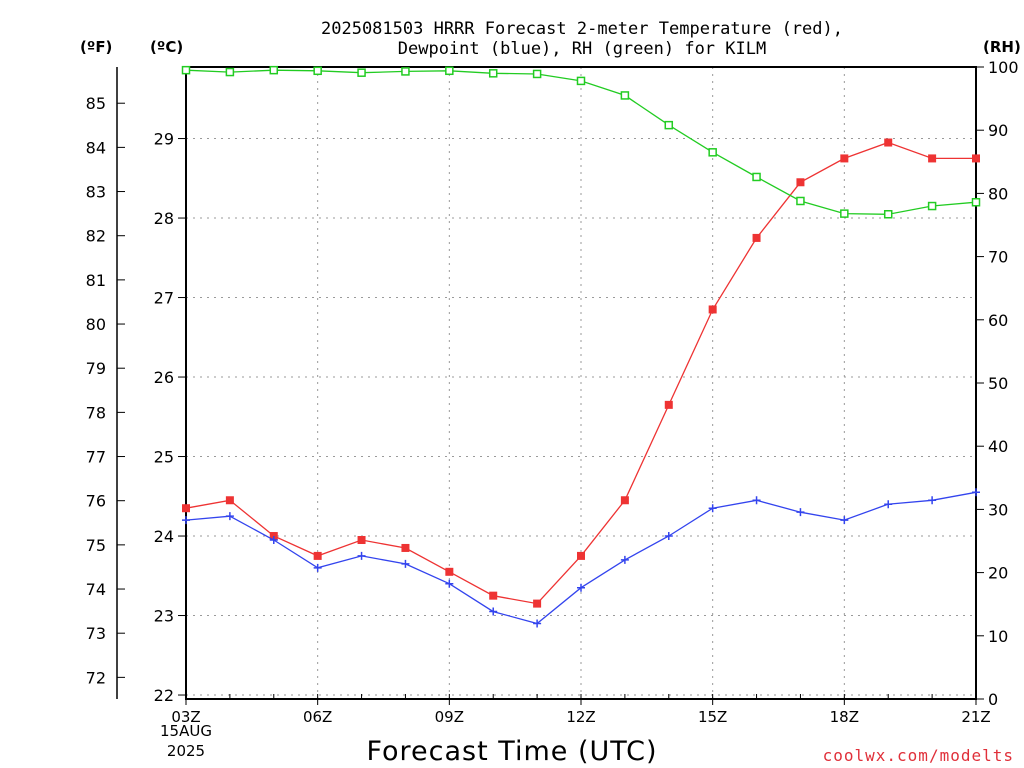  What do you see at coordinates (975, 717) in the screenshot?
I see `x-tick-label: 21Z` at bounding box center [975, 717].